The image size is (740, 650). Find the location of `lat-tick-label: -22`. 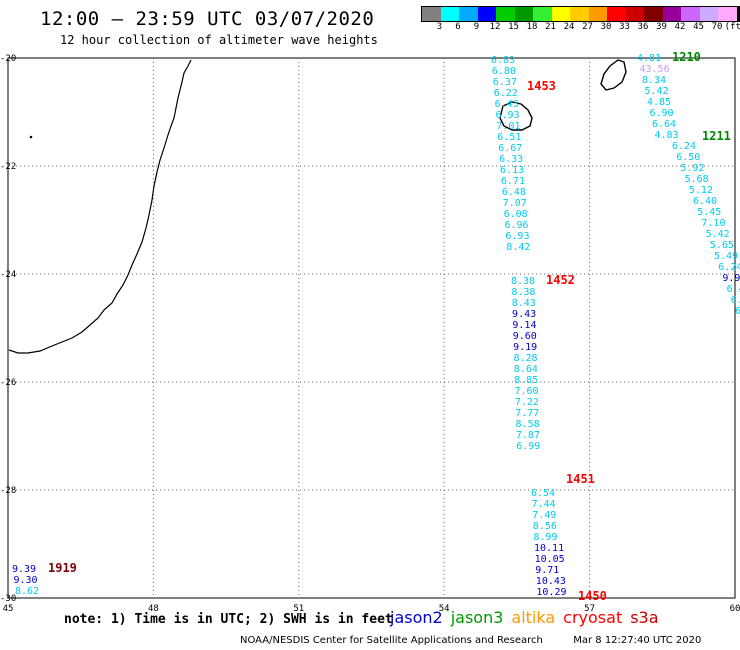

lat-tick-label: -22 is located at coordinates (8, 167).